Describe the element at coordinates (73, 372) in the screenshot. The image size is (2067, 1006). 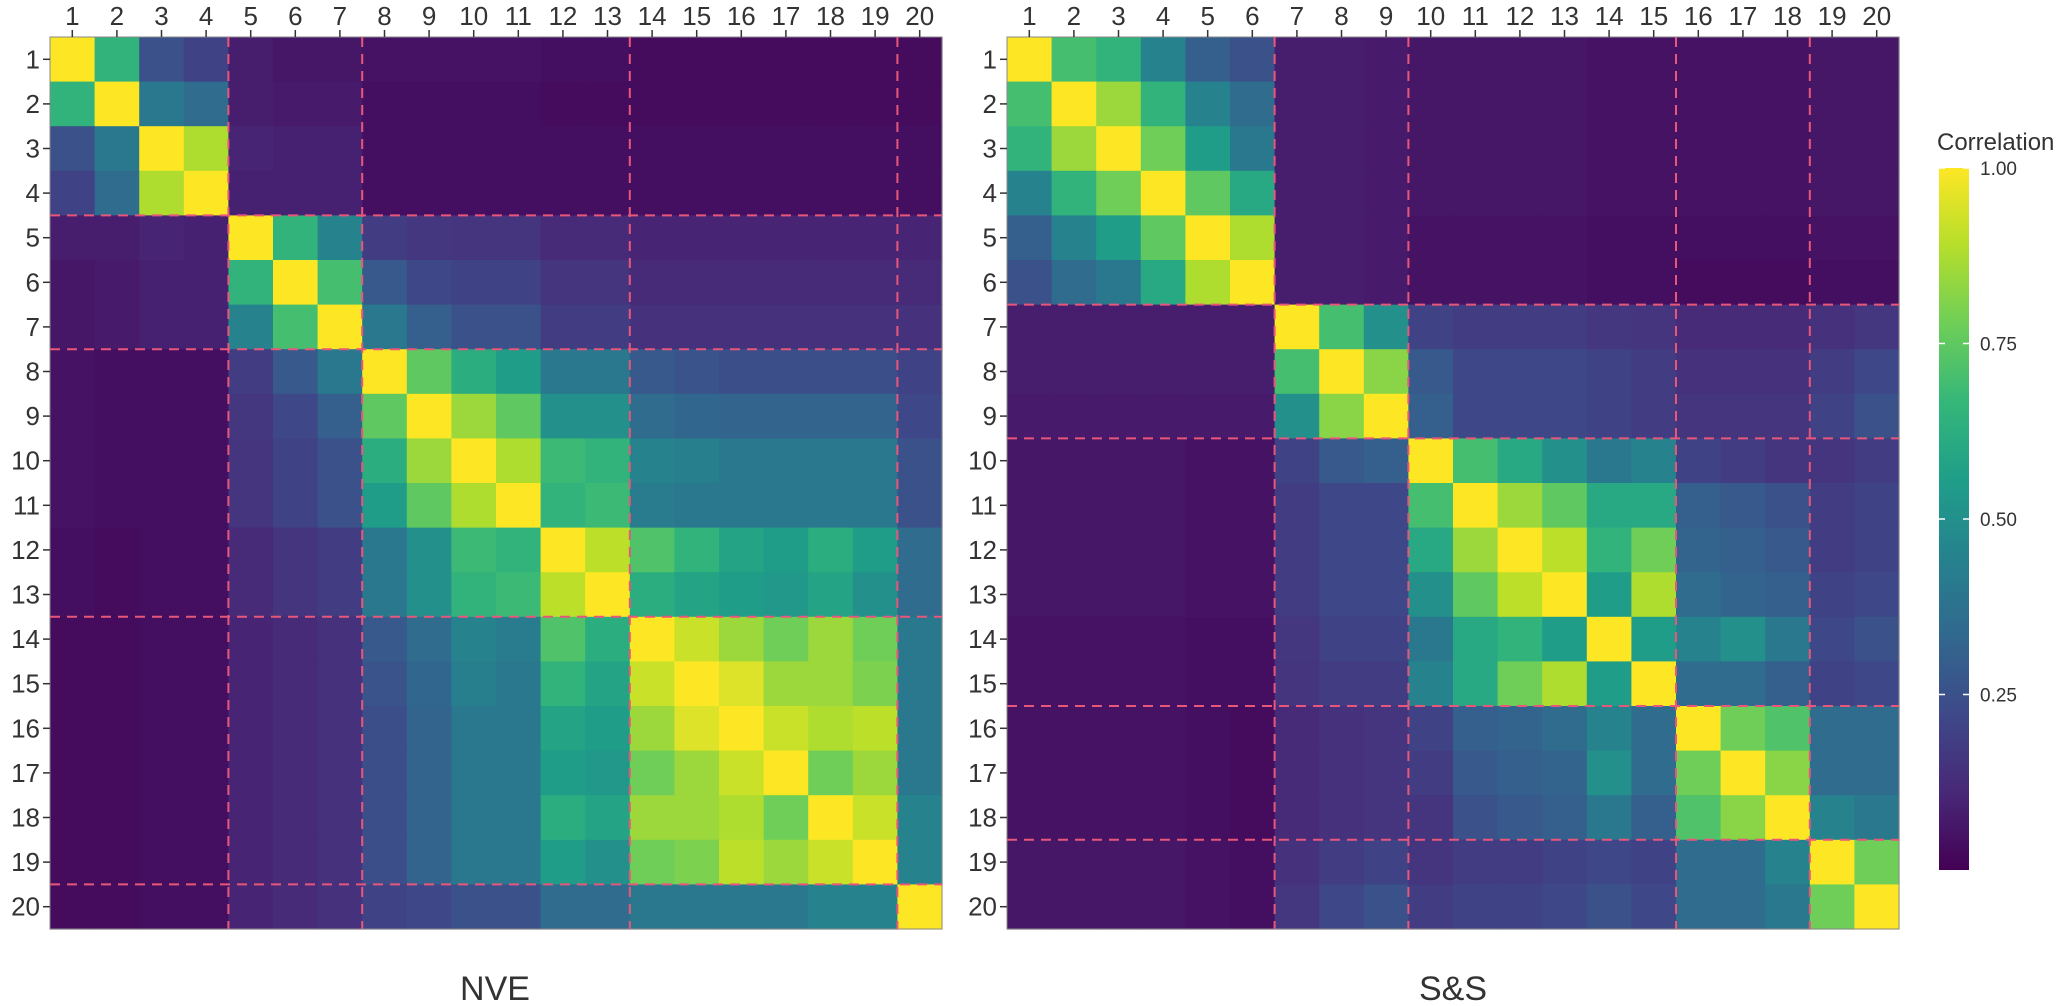
I see `nve-cell-r8-c1` at that location.